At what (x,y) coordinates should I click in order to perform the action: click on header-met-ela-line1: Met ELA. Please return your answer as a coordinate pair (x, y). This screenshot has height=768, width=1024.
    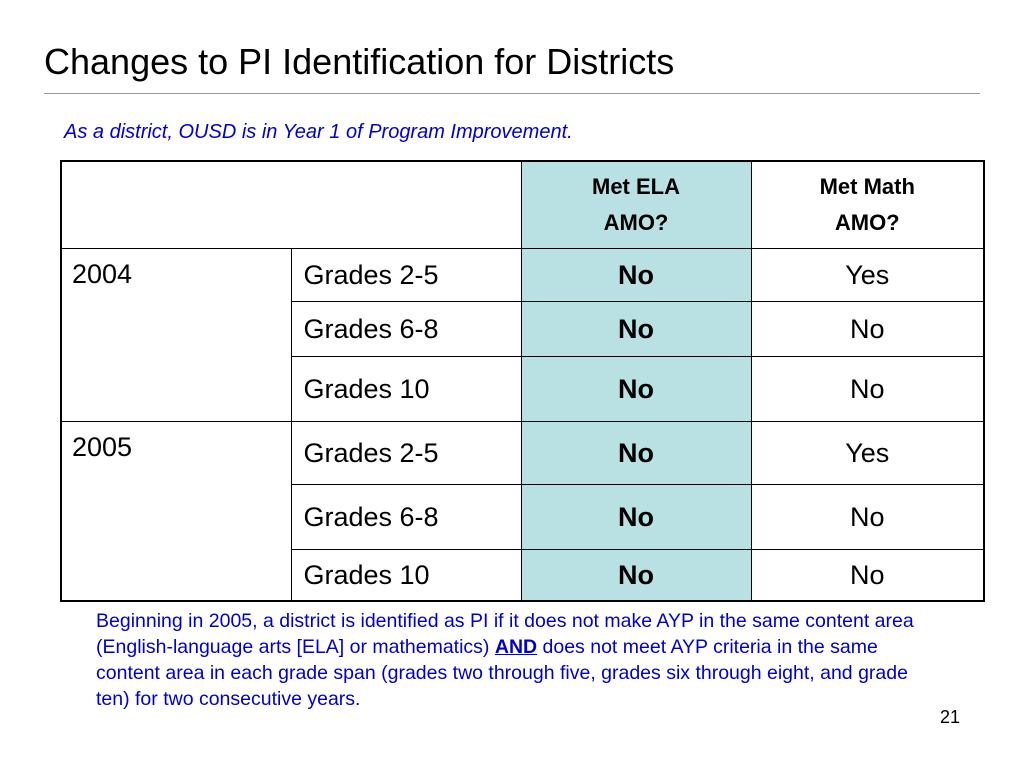
    Looking at the image, I should click on (636, 186).